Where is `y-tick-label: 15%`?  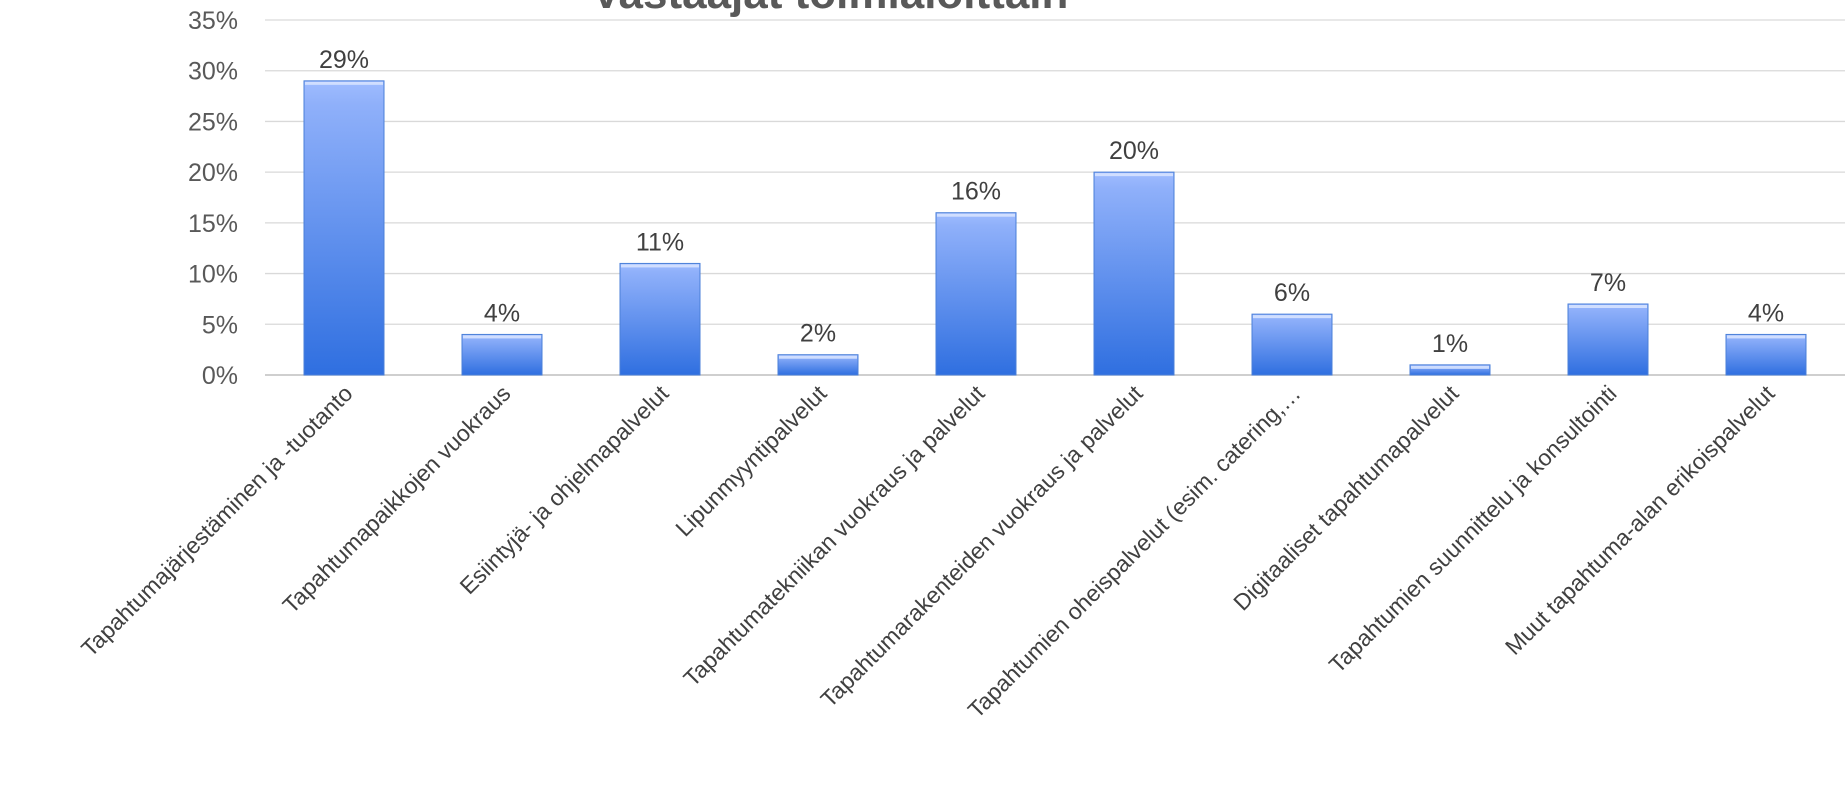 y-tick-label: 15% is located at coordinates (213, 224).